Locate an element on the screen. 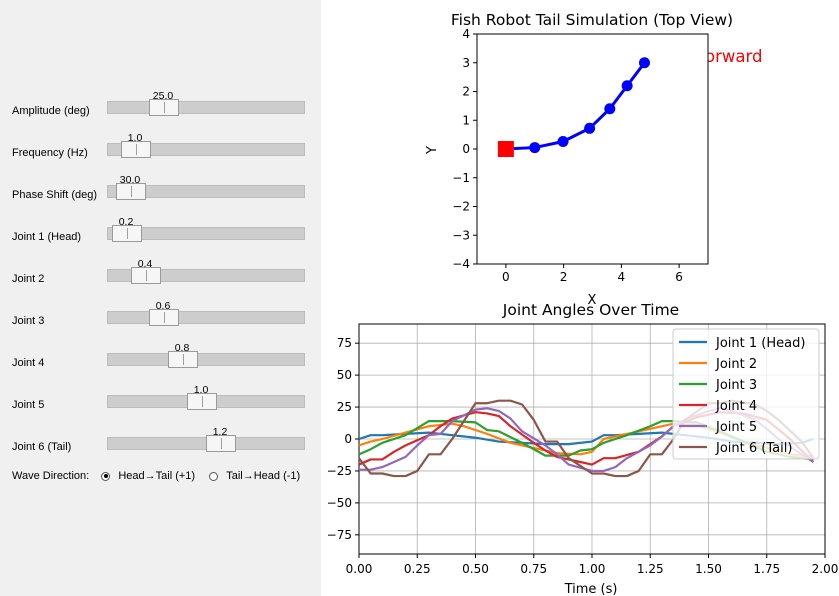 Image resolution: width=839 pixels, height=596 pixels. x-tick-label: 0.25 is located at coordinates (417, 569).